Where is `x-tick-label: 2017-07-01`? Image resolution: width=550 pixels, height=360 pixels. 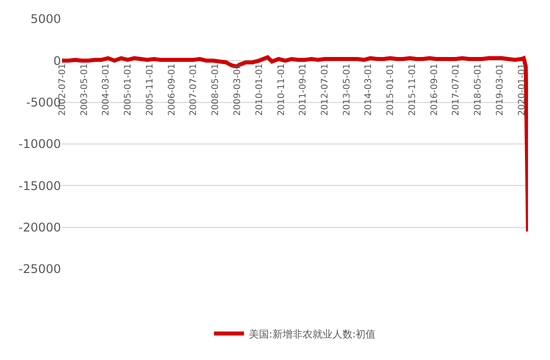 x-tick-label: 2017-07-01 is located at coordinates (457, 89).